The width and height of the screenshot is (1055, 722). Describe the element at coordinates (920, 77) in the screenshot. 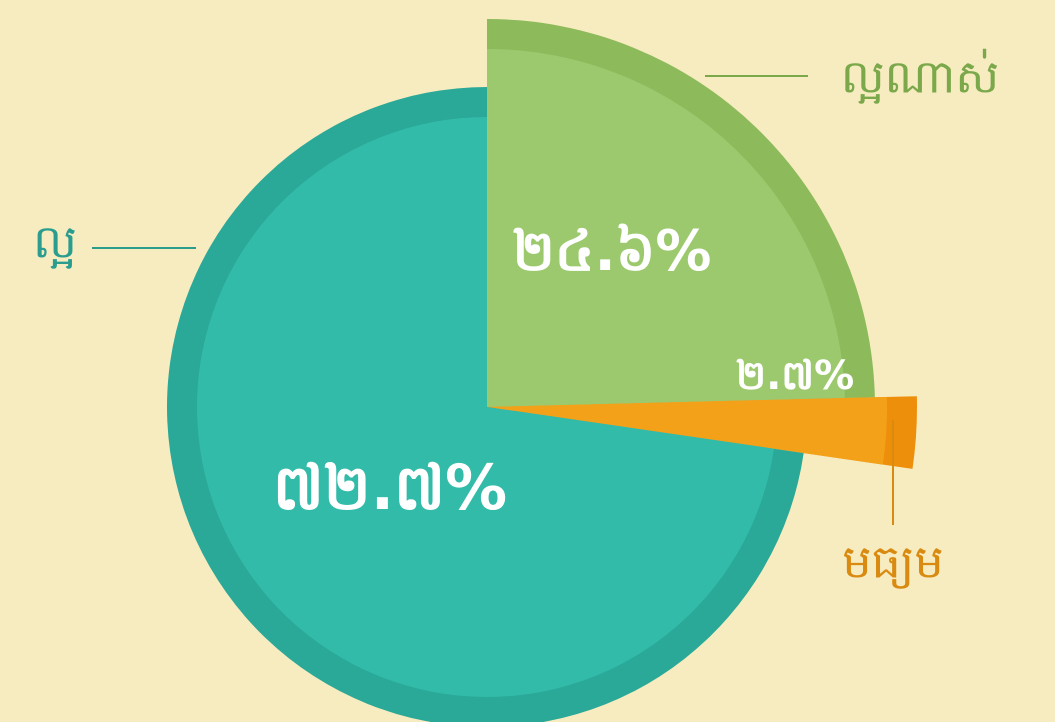

I see `slice-label: ល្អណាស់` at that location.